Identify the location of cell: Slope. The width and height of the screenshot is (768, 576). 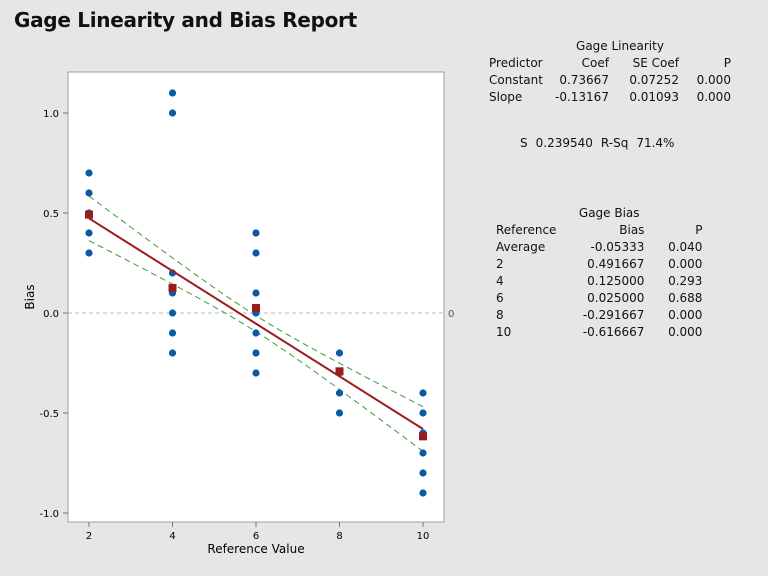
(506, 97).